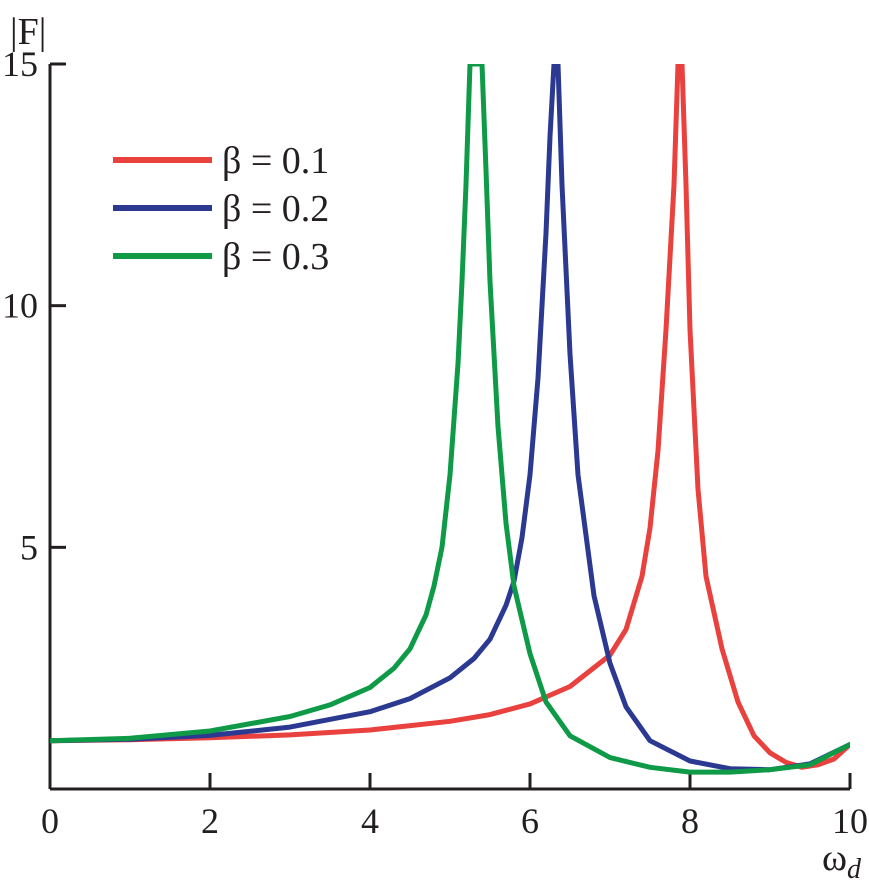 Image resolution: width=869 pixels, height=890 pixels. I want to click on x-tick-label: 4, so click(370, 821).